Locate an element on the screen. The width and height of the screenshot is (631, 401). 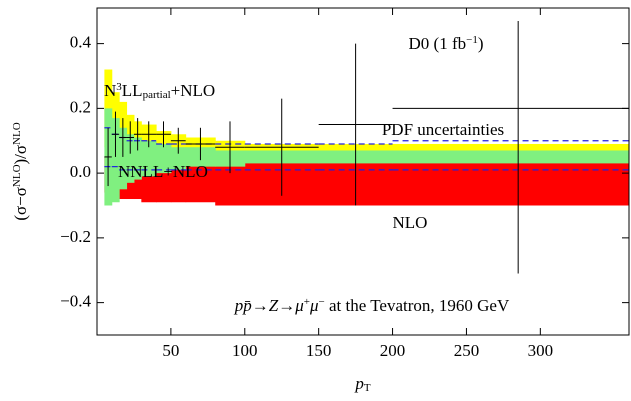
band-label: NNLL+NLO is located at coordinates (163, 171).